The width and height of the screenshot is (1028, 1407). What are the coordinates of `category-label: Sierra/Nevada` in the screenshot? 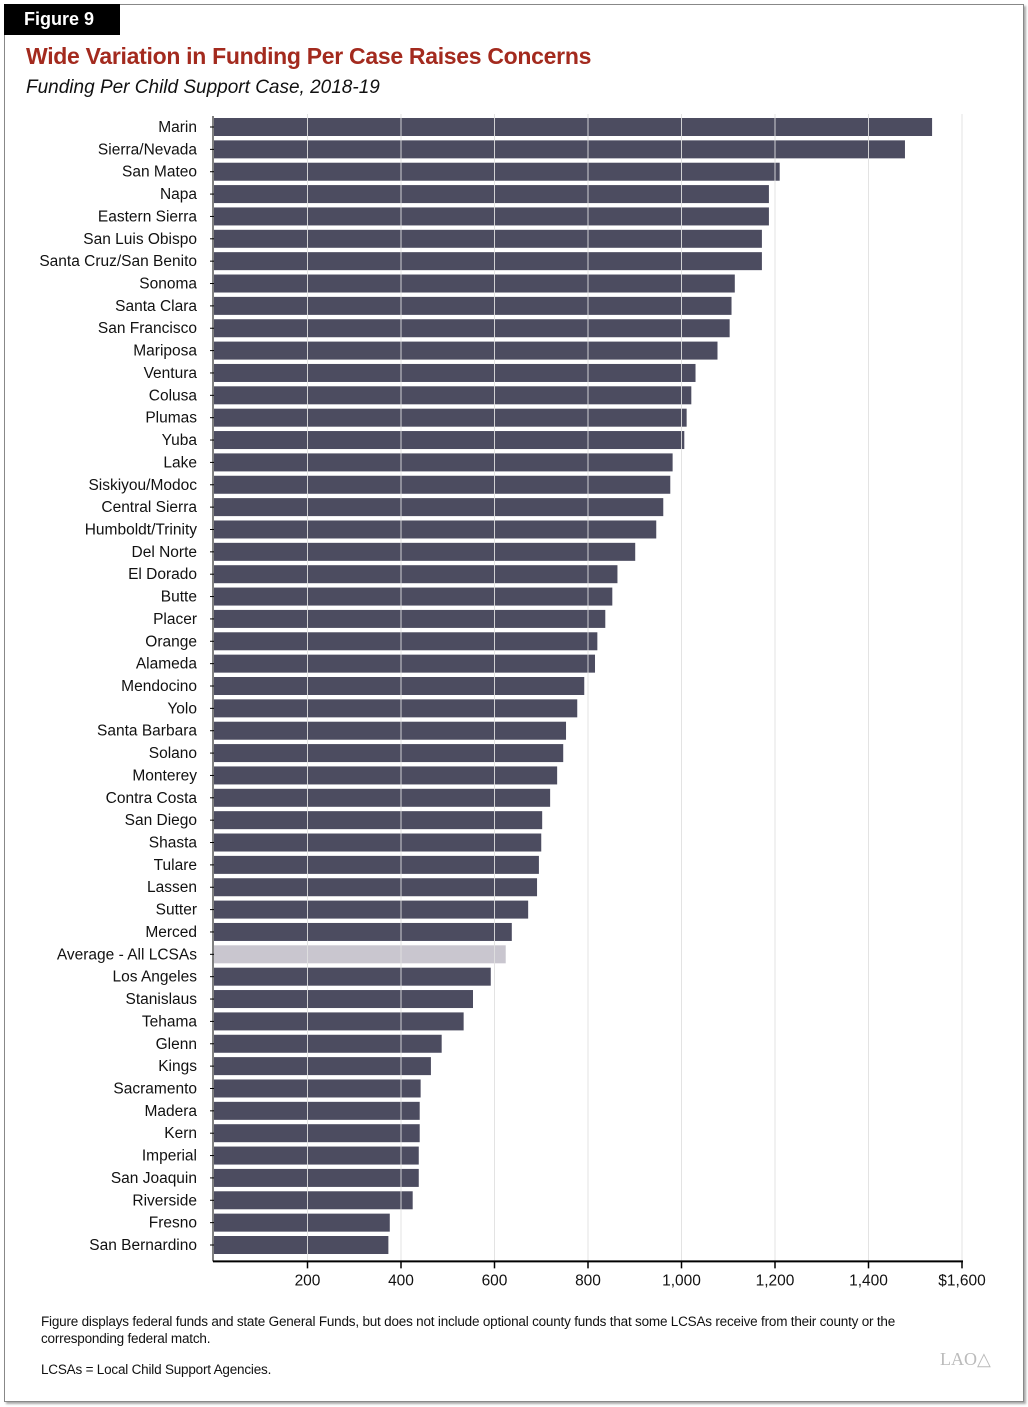 It's located at (147, 149).